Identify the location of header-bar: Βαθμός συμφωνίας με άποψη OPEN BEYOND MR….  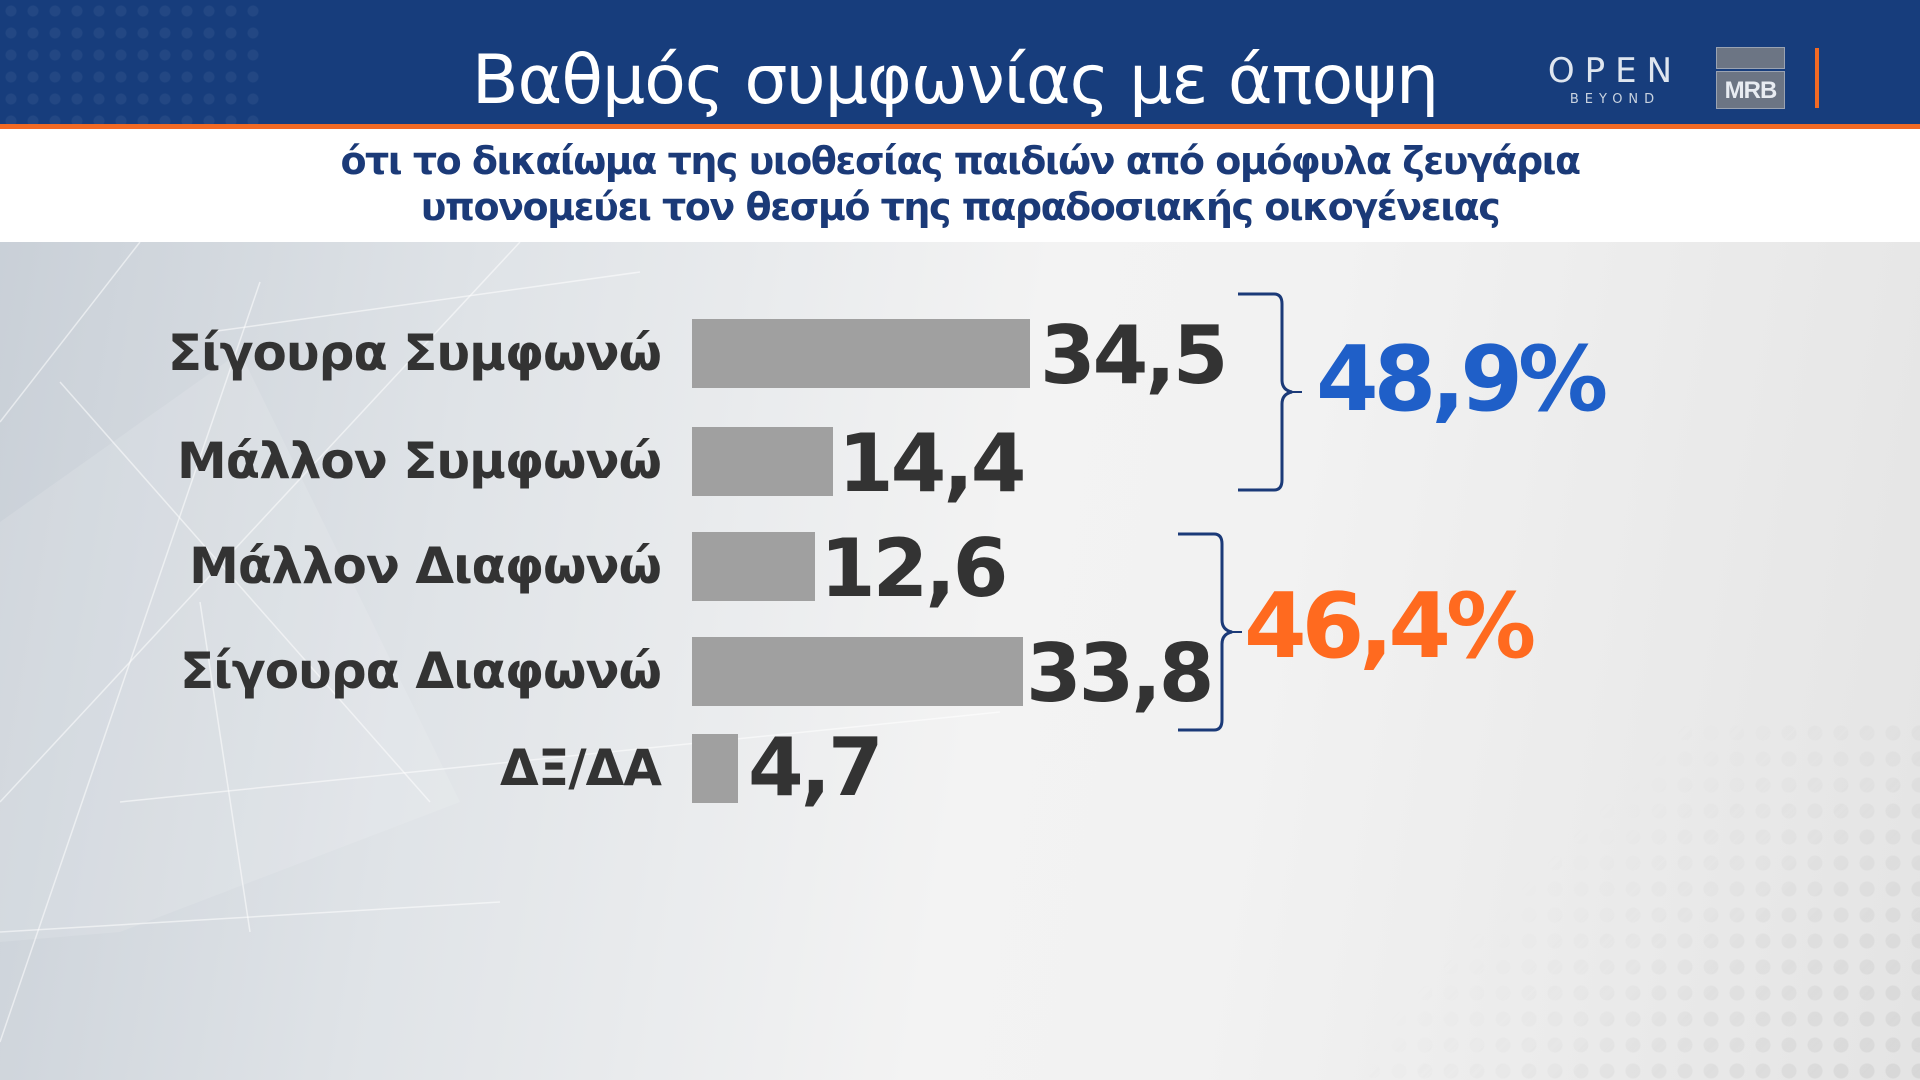
(960, 62).